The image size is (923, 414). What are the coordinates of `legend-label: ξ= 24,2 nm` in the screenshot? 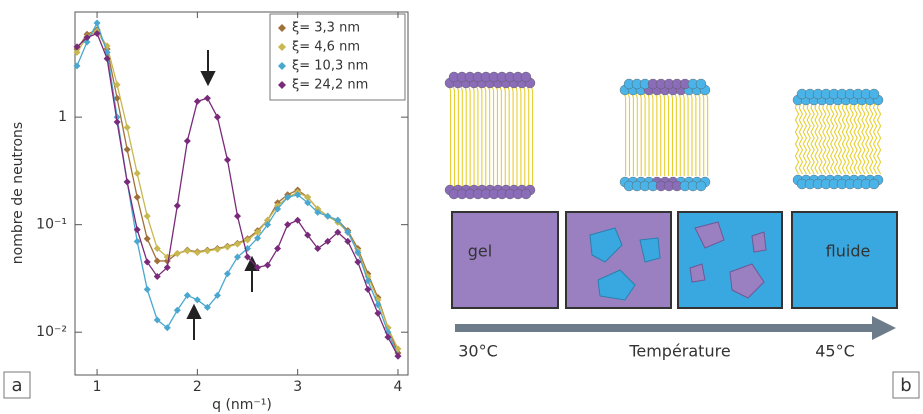 It's located at (330, 85).